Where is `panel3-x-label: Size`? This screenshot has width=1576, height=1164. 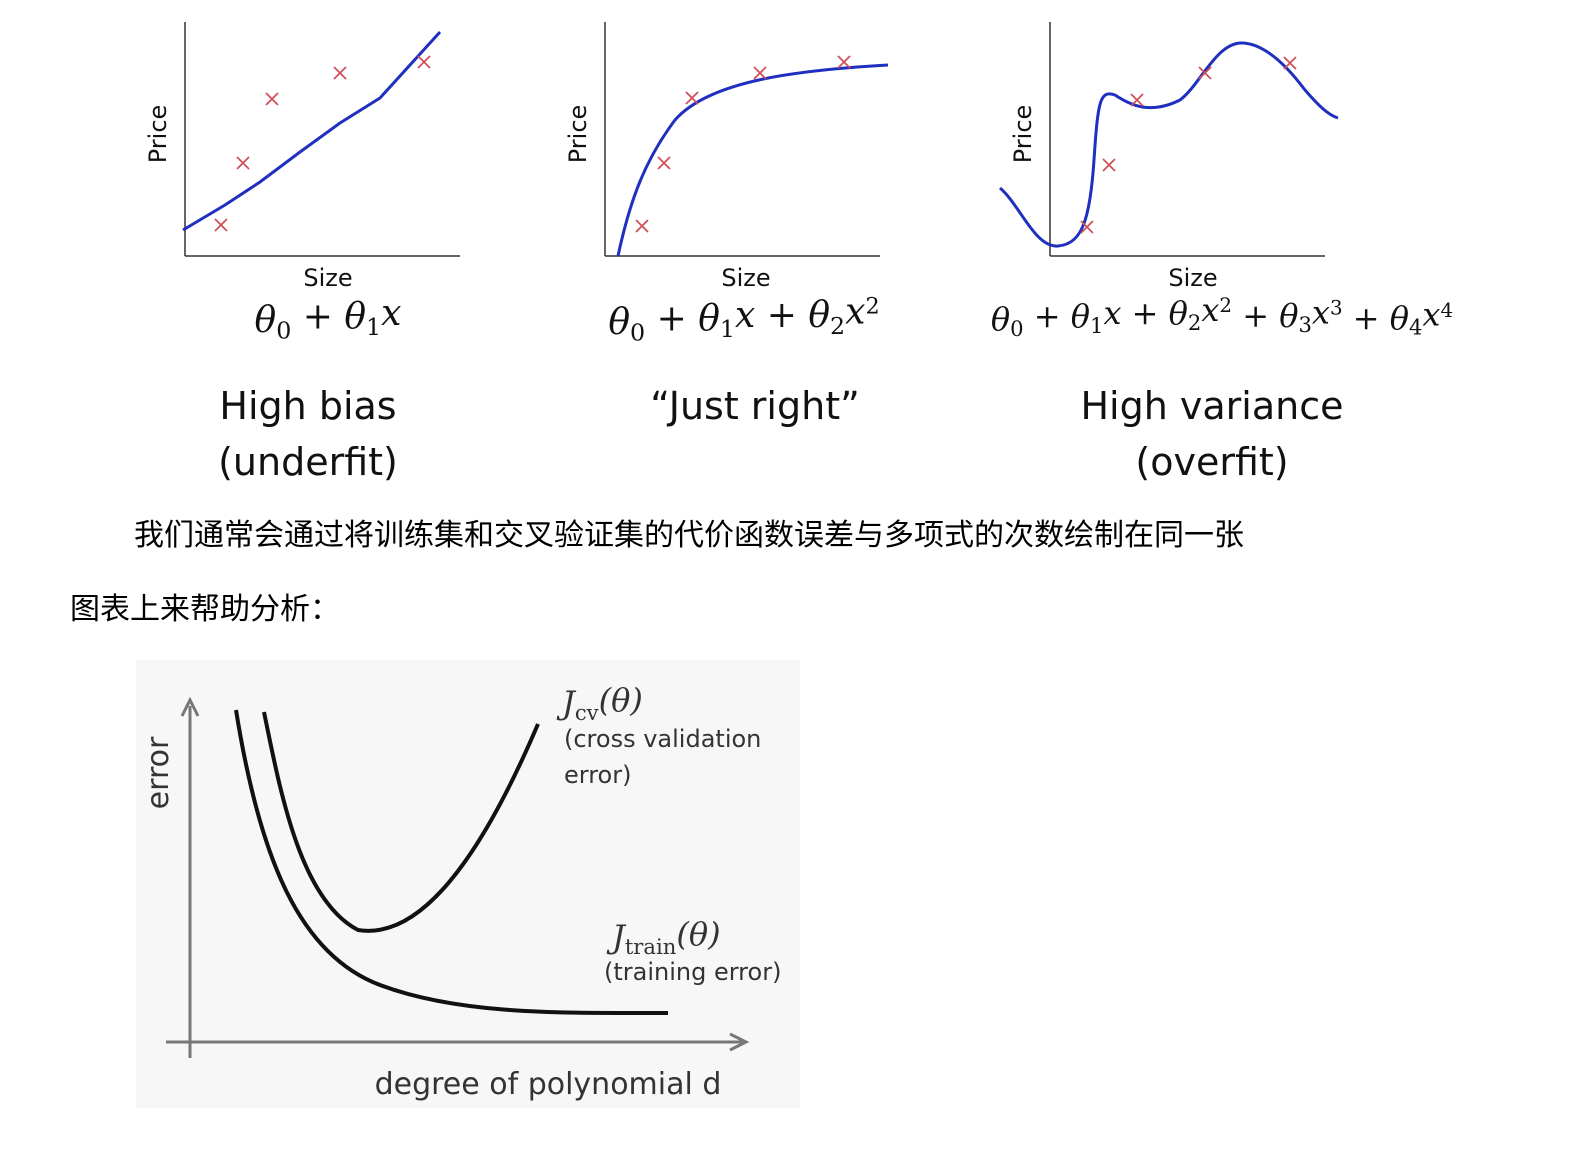 panel3-x-label: Size is located at coordinates (1192, 278).